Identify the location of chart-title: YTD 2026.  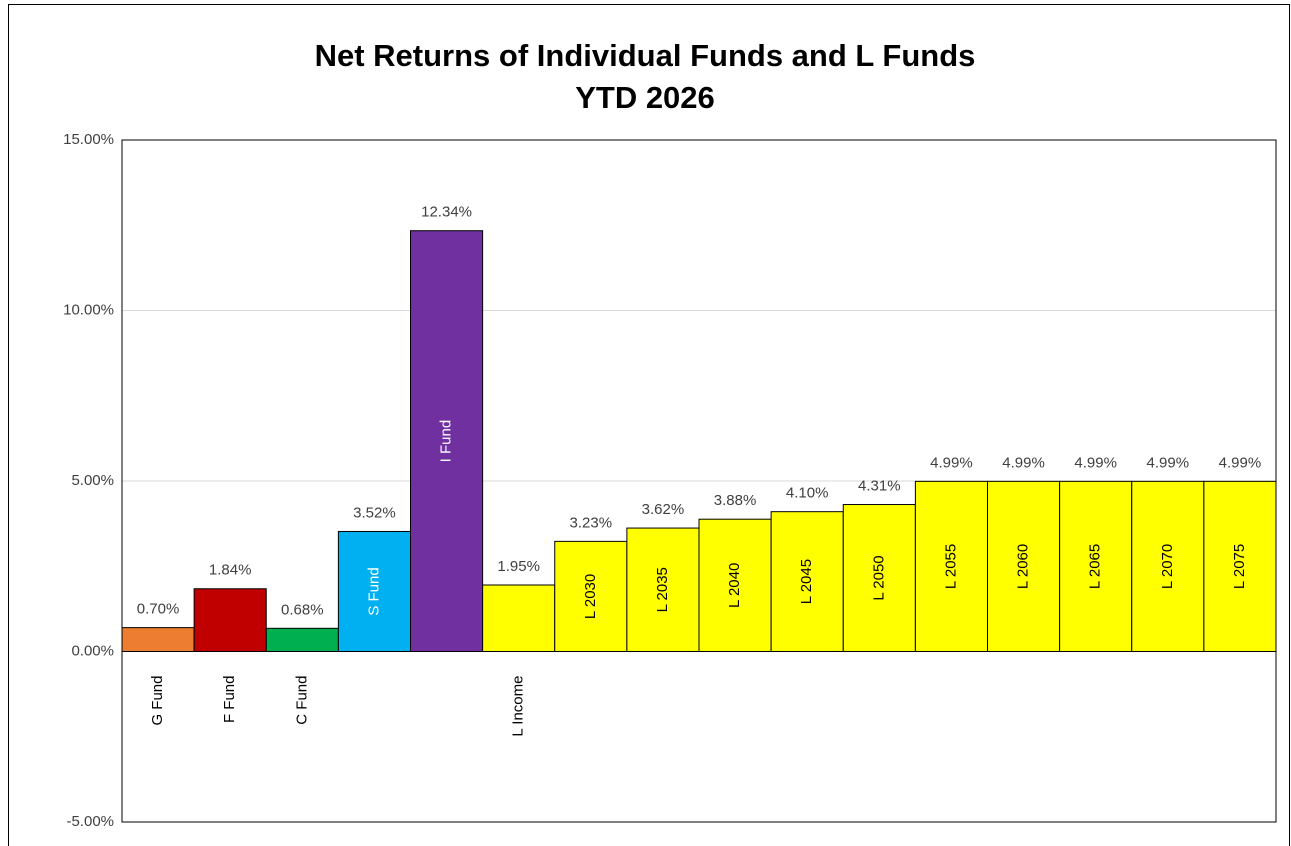
(645, 97).